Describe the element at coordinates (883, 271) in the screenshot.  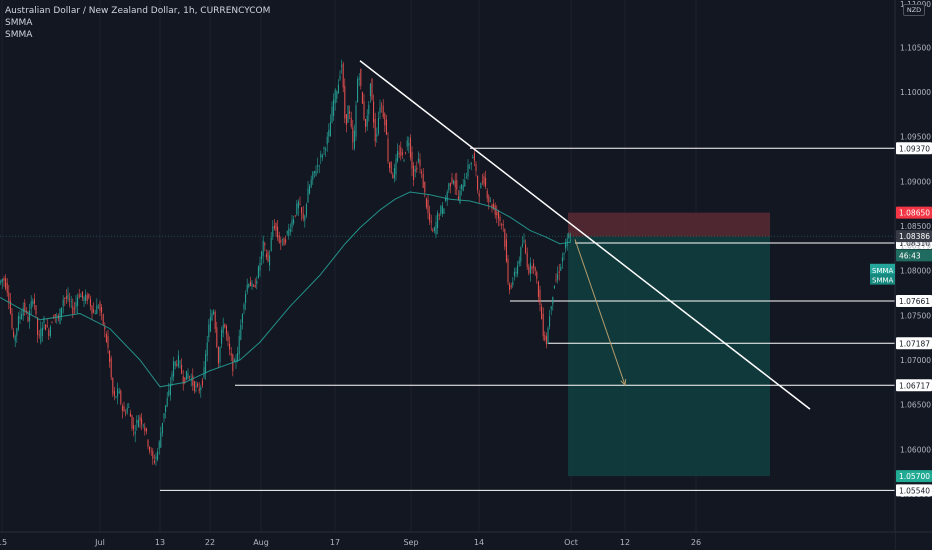
I see `smma-tag-text: SMMA` at that location.